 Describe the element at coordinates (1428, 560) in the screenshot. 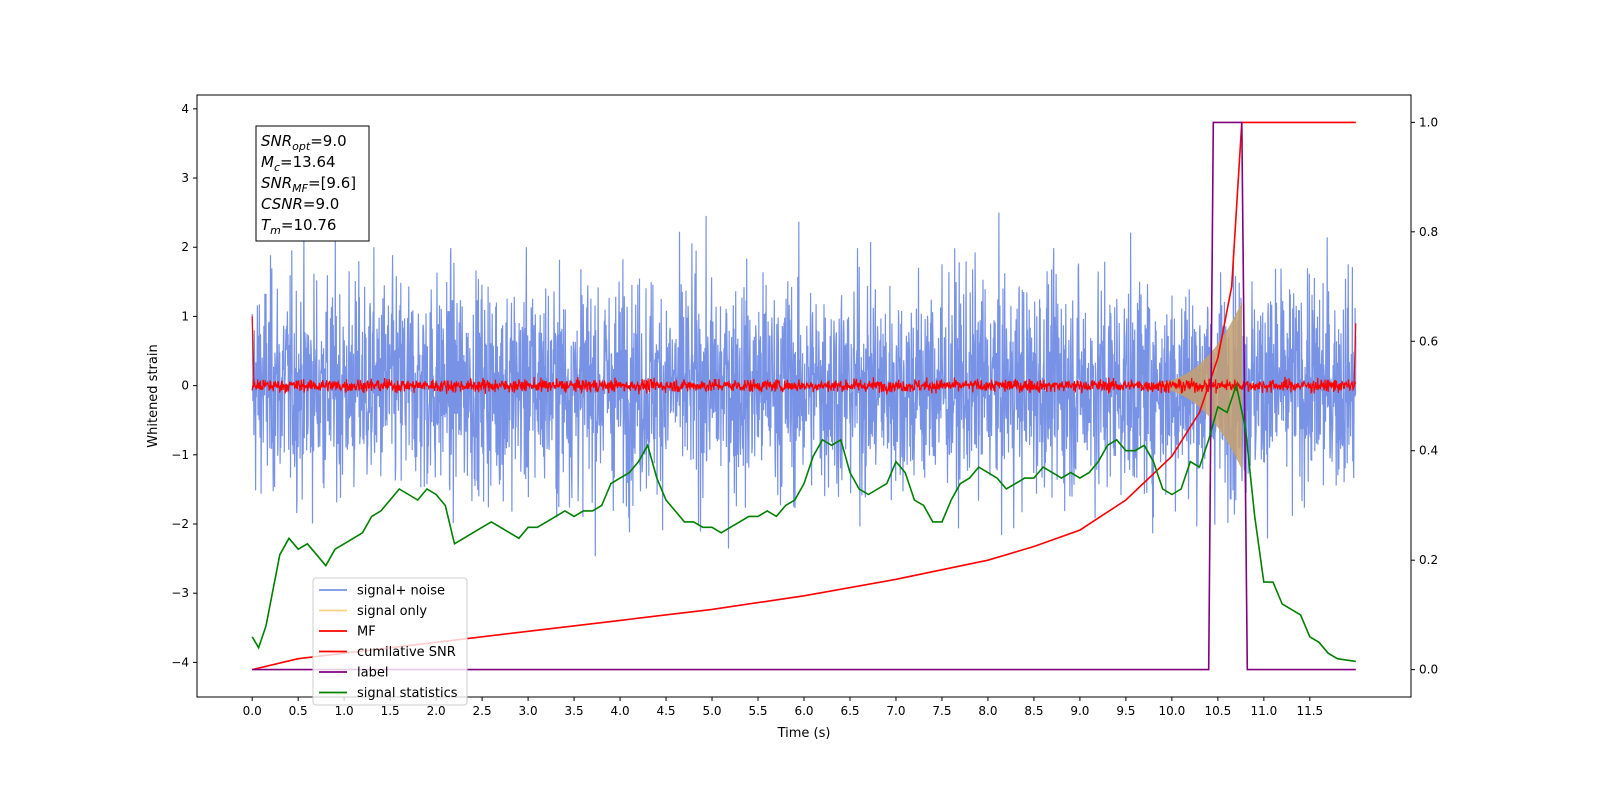

I see `y-tick-label-right: 0.2` at that location.